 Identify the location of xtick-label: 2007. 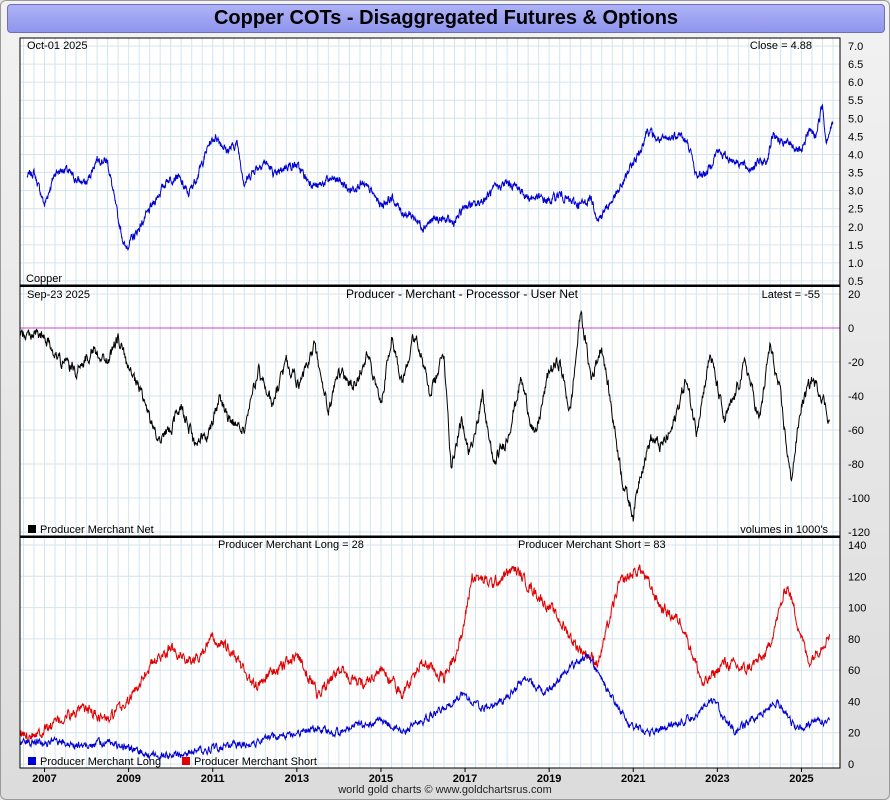
(44, 779).